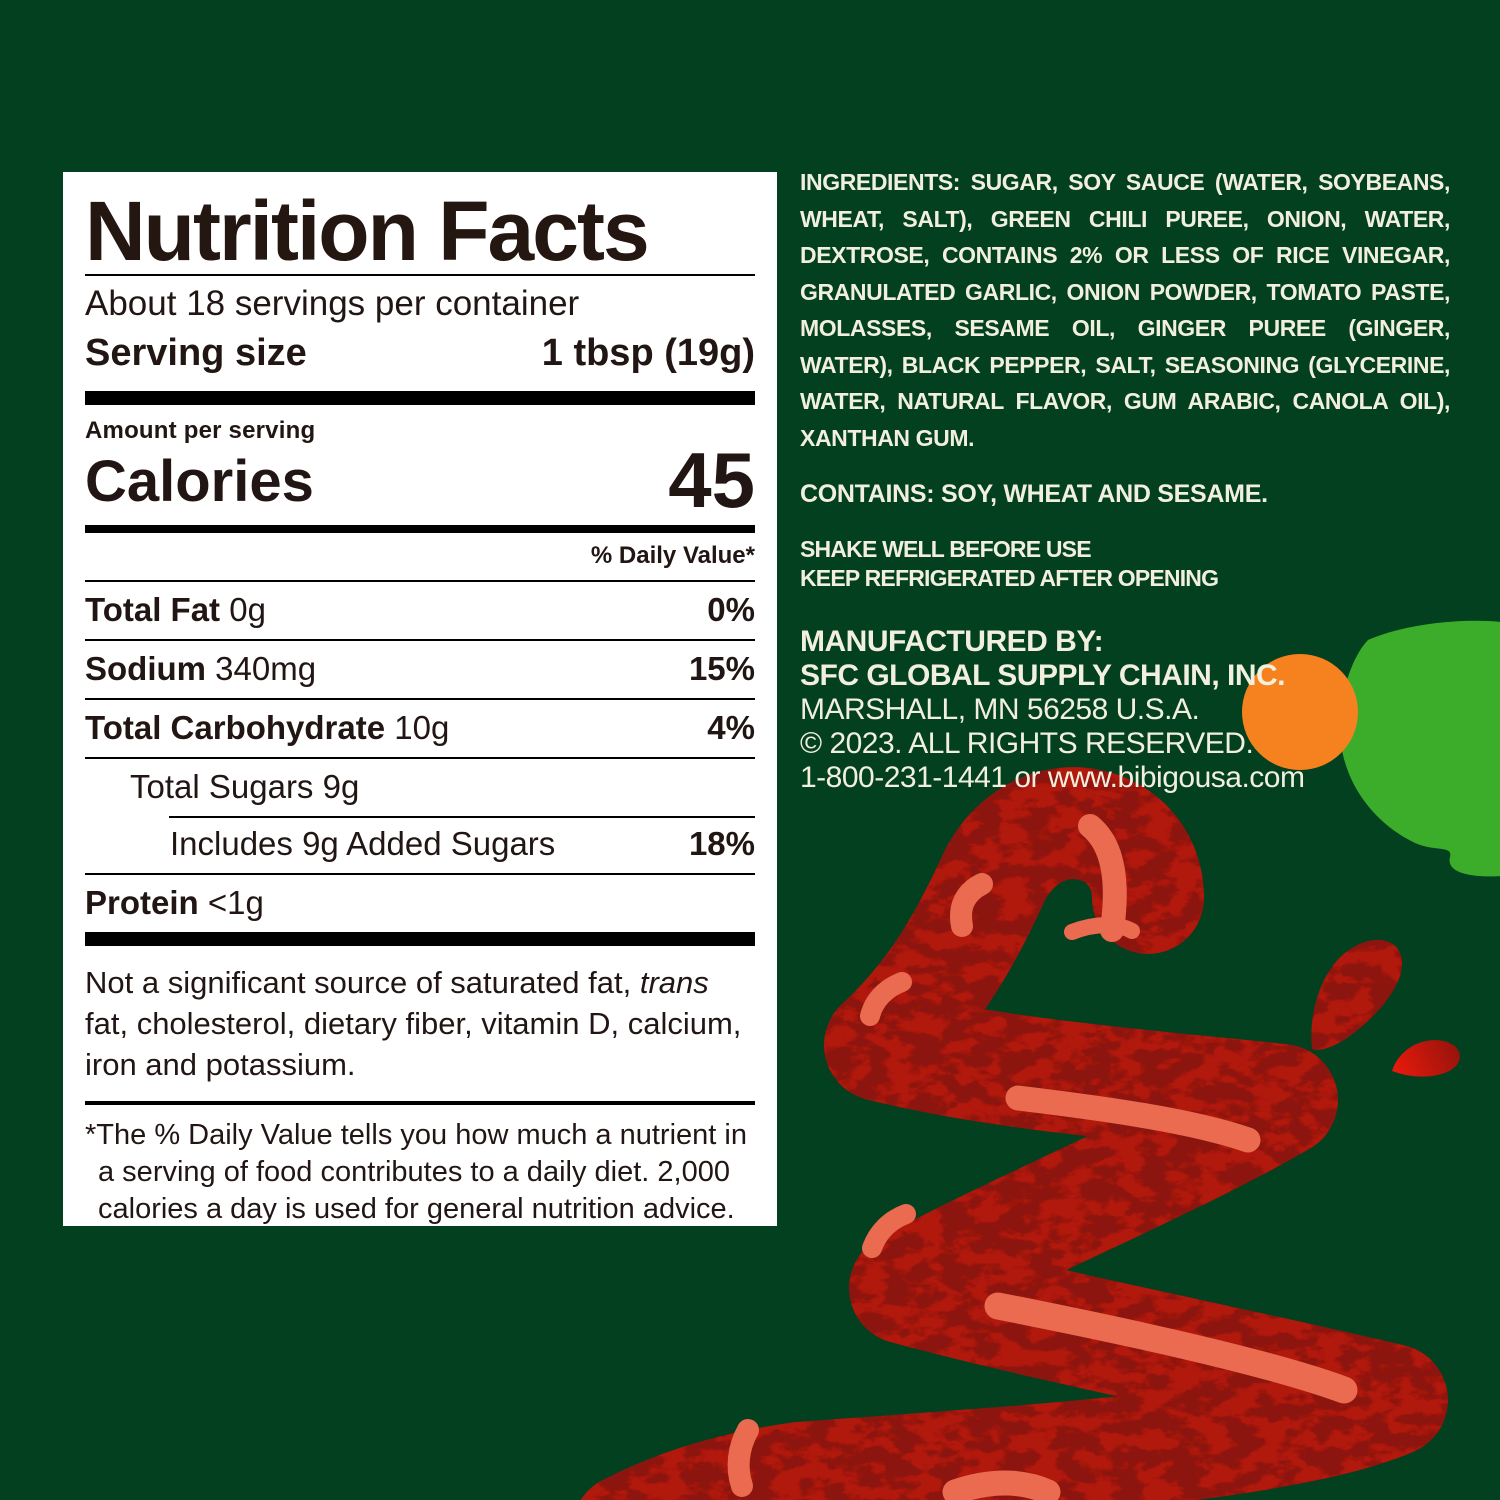  I want to click on company-address: MARSHALL, MN 56258 U.S.A., so click(1000, 709).